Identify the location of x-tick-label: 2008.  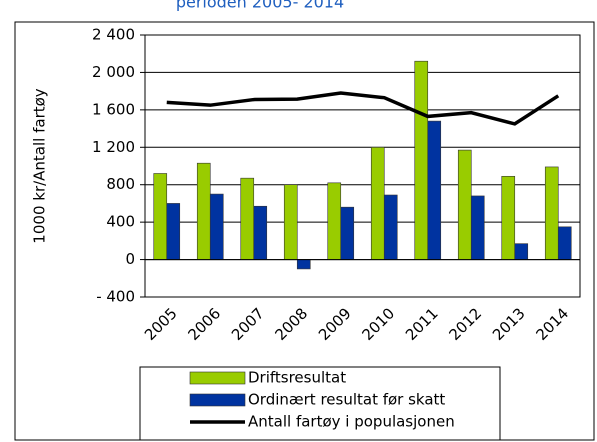
(292, 324).